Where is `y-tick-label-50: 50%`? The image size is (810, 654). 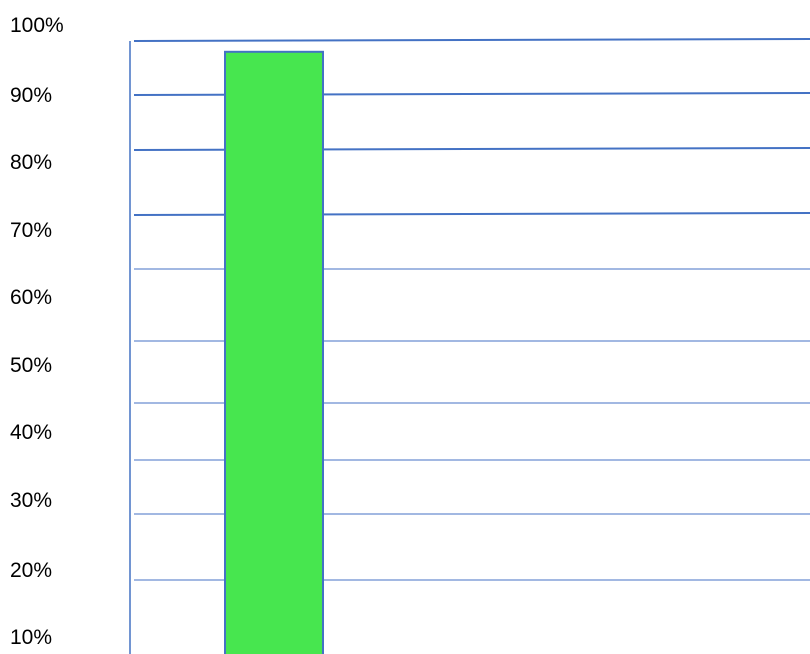
y-tick-label-50: 50% is located at coordinates (31, 365).